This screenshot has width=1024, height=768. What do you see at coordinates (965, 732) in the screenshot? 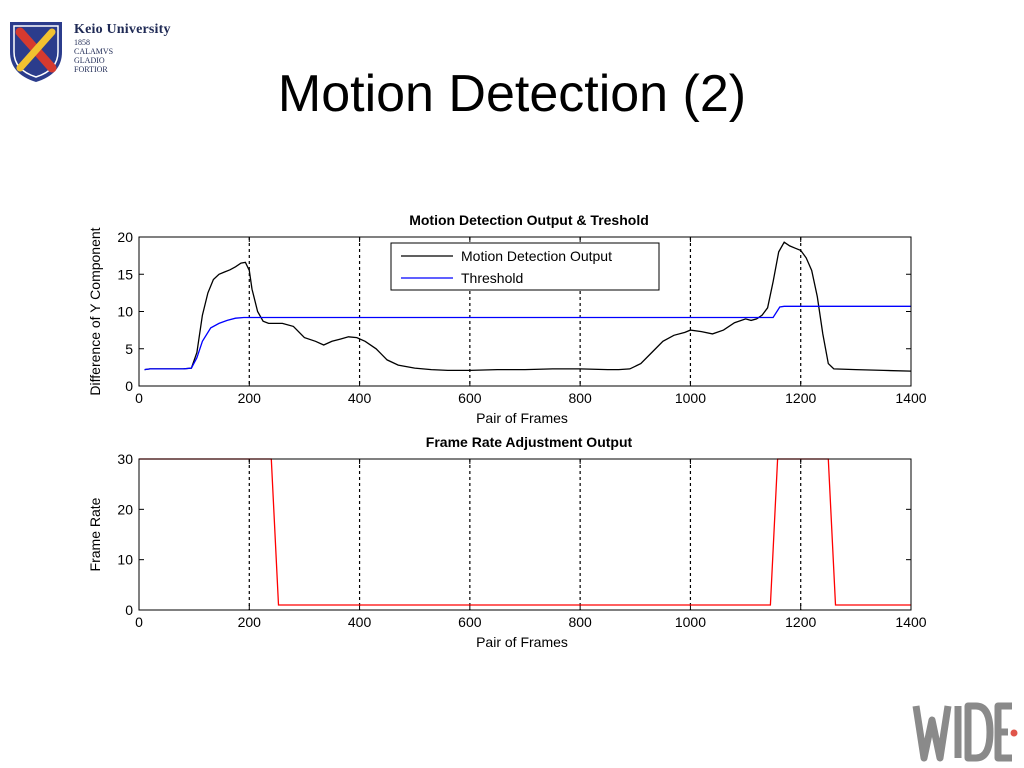
I see `wide-logo` at bounding box center [965, 732].